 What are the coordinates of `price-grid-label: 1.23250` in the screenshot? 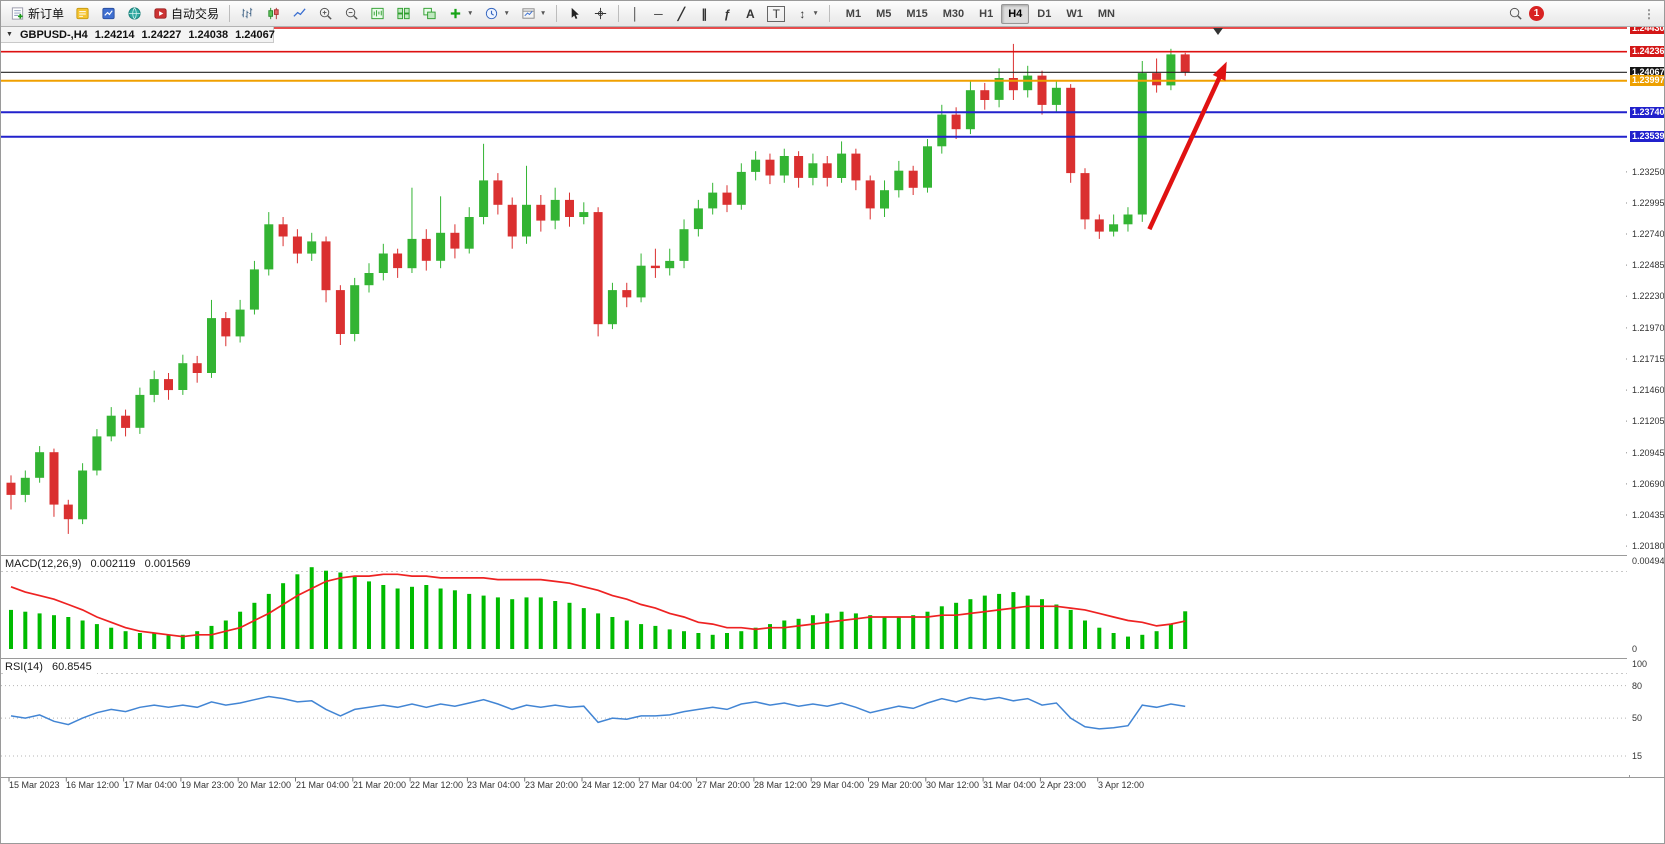 It's located at (1648, 172).